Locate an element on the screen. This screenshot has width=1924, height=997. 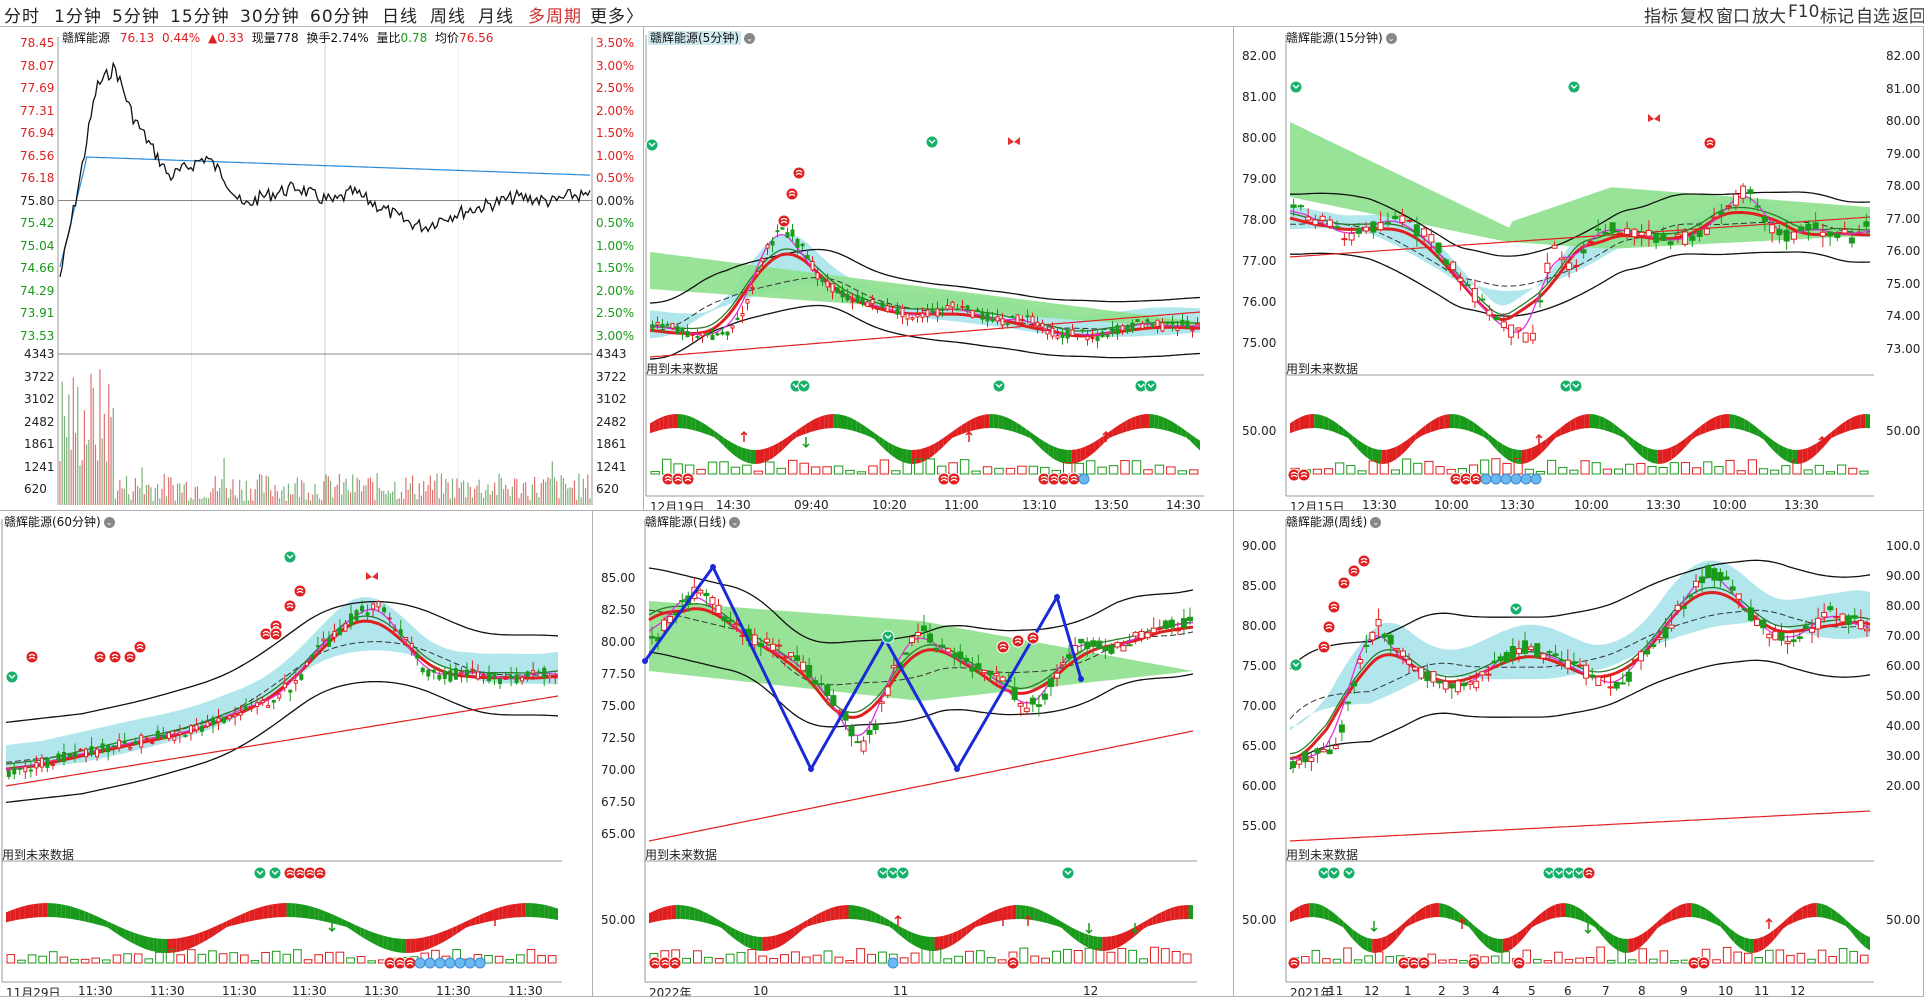
period-tab: 月线 is located at coordinates (496, 17).